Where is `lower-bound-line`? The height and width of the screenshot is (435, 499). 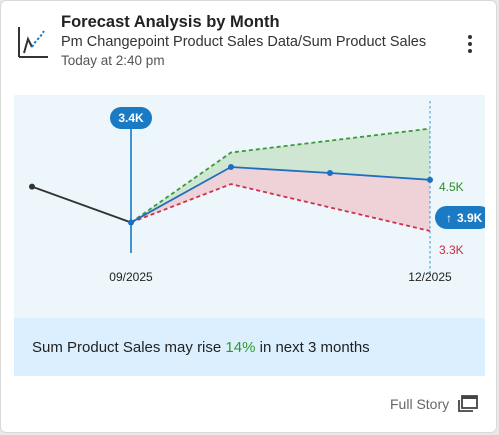 lower-bound-line is located at coordinates (280, 207).